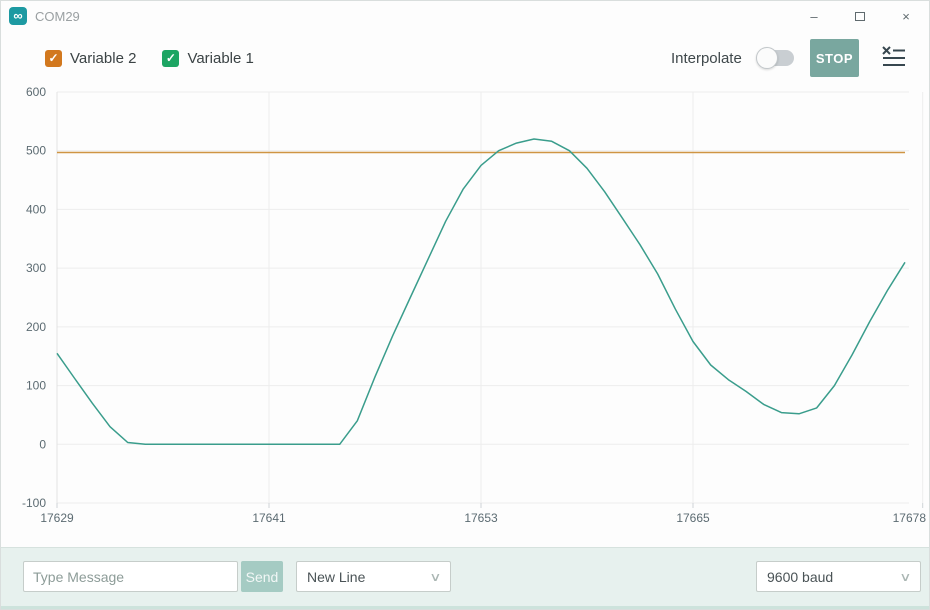  What do you see at coordinates (481, 518) in the screenshot?
I see `svg-text: 17653` at bounding box center [481, 518].